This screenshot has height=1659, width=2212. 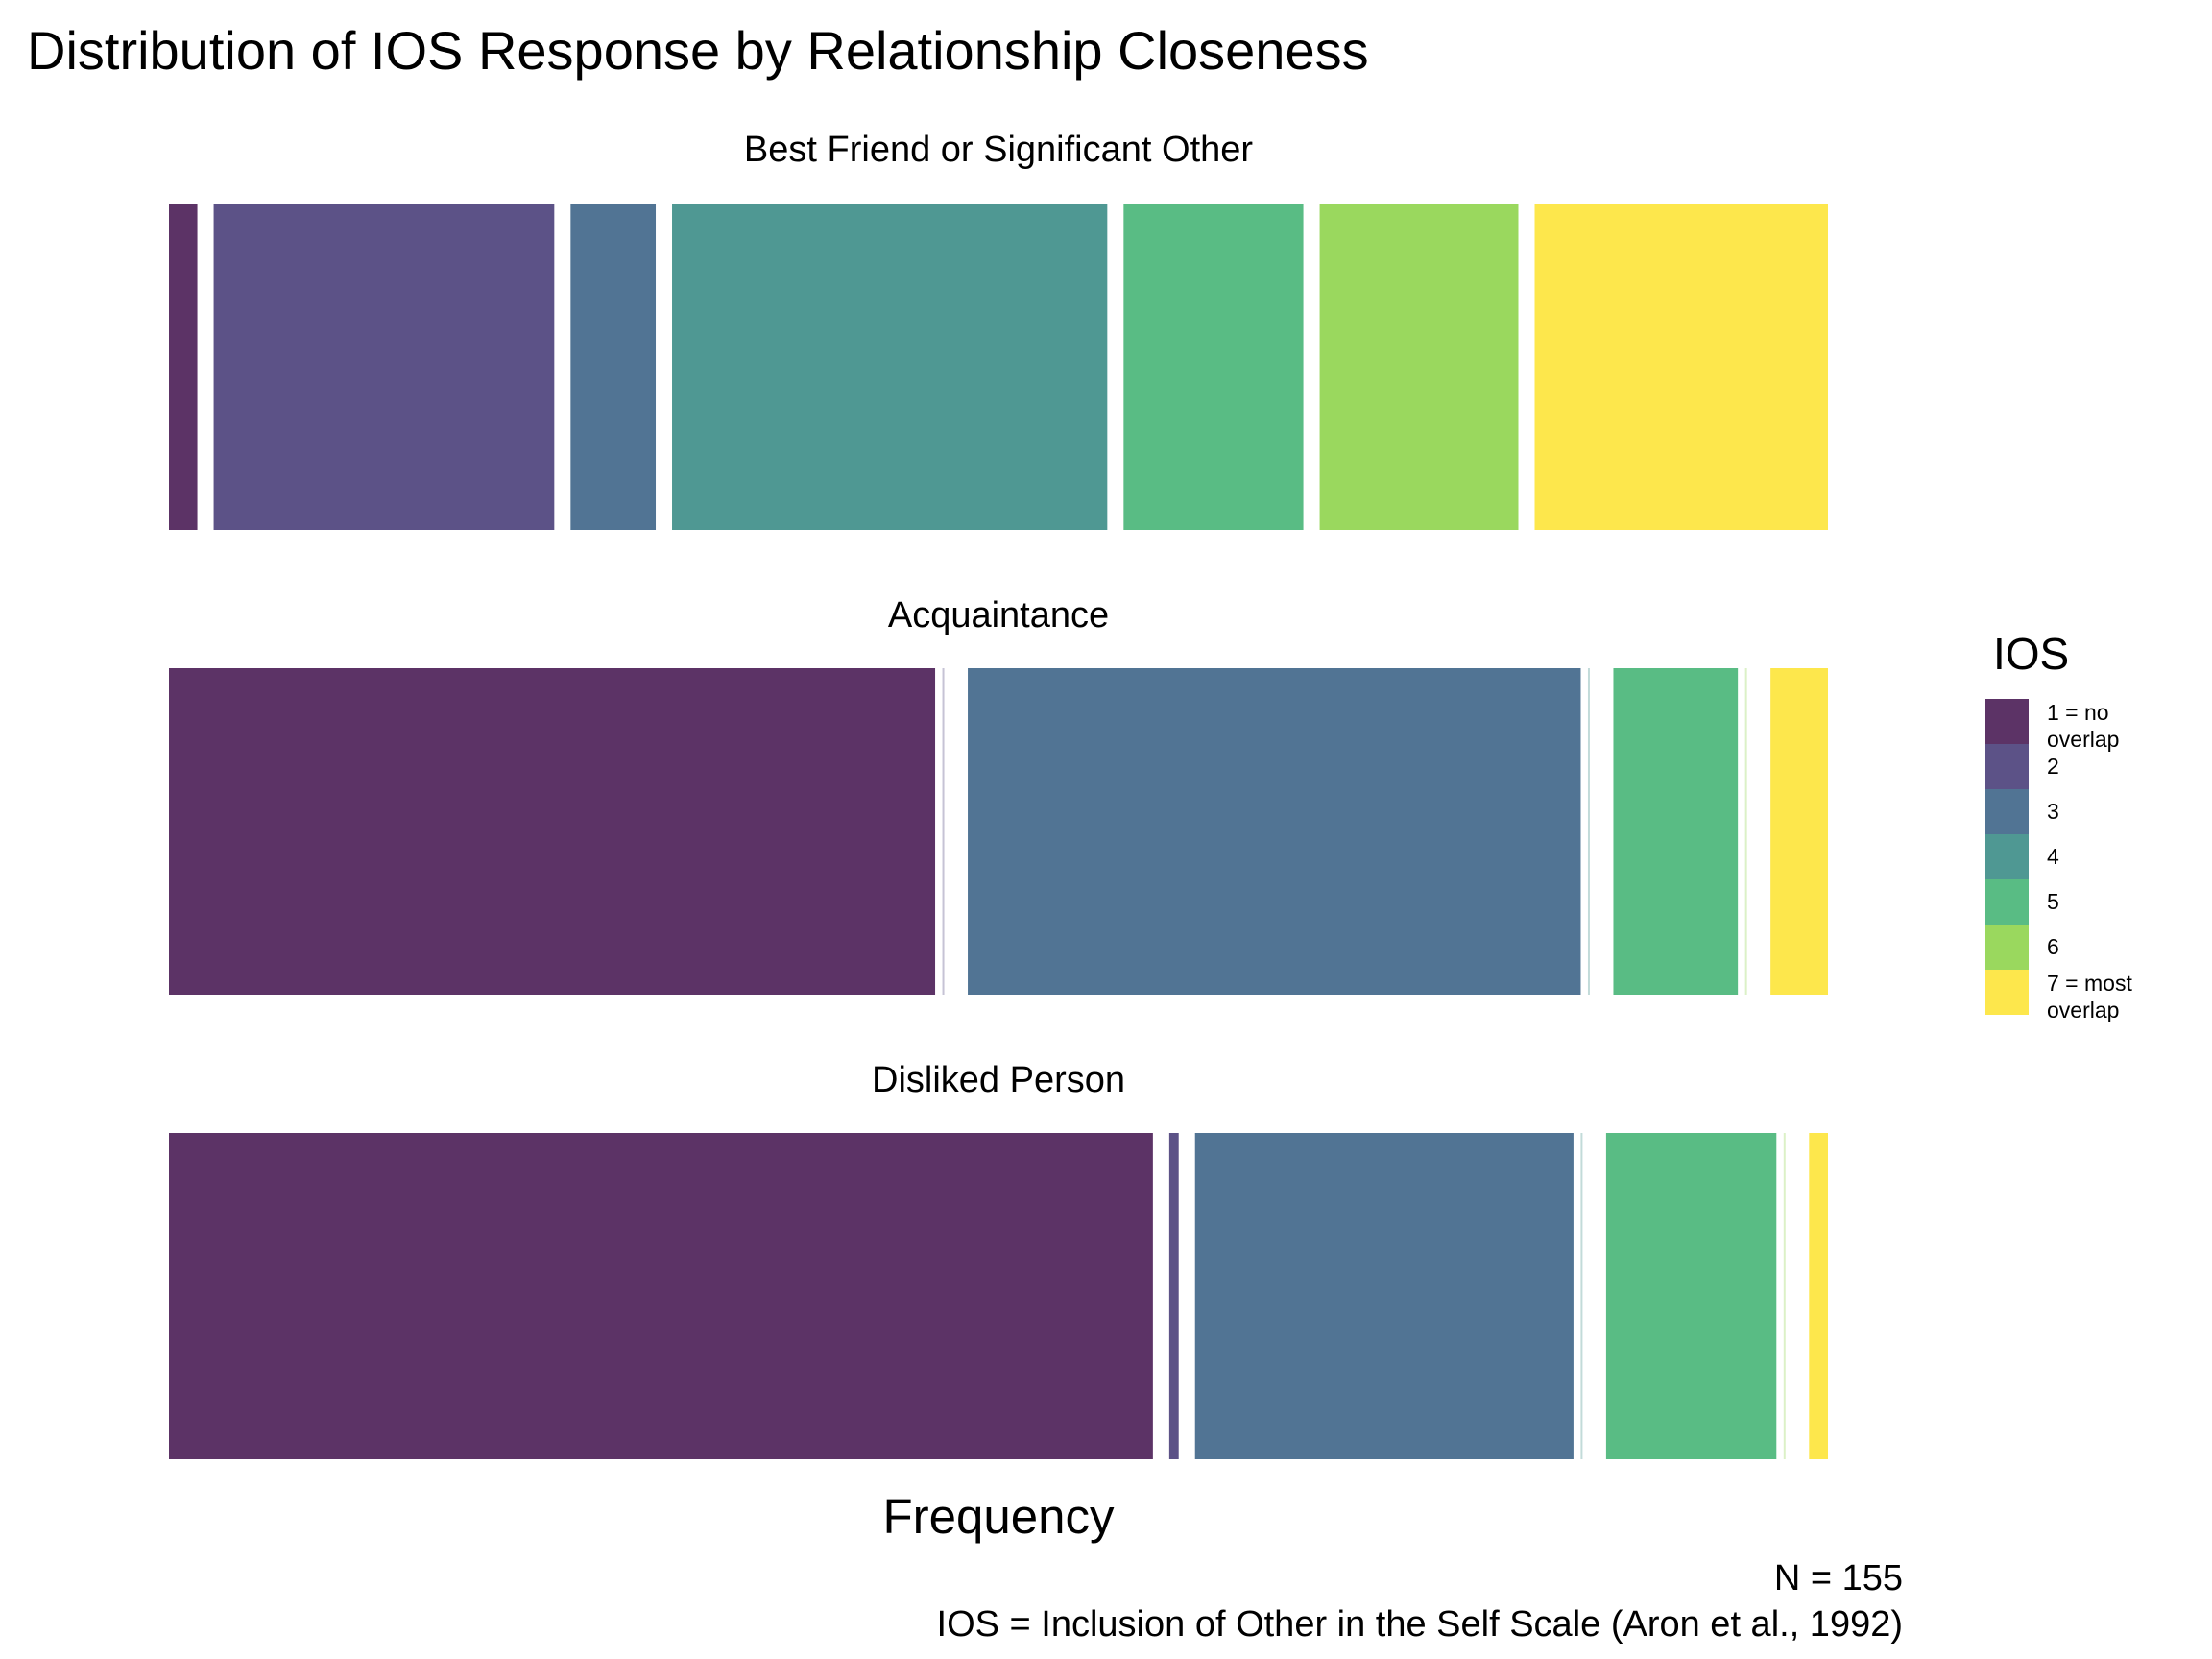 I want to click on legend-title: IOS, so click(x=2031, y=654).